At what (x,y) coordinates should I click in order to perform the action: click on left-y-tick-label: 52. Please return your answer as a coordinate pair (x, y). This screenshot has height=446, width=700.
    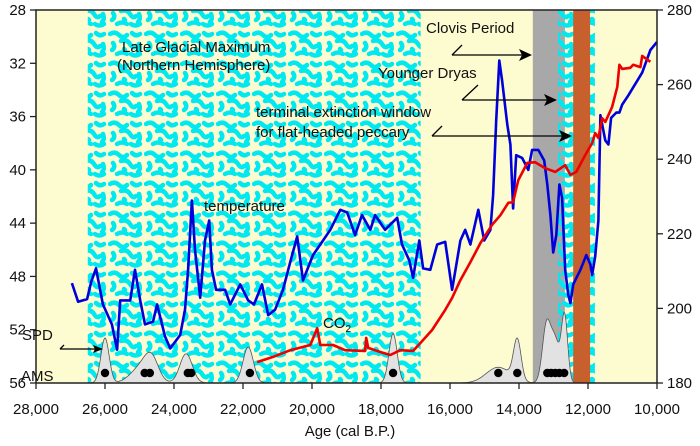
    Looking at the image, I should click on (17, 330).